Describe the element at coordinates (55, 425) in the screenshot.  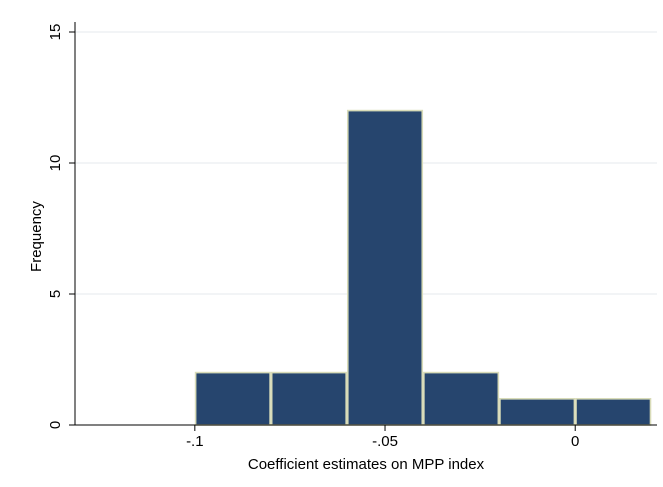
I see `y-tick-label-0: 0` at that location.